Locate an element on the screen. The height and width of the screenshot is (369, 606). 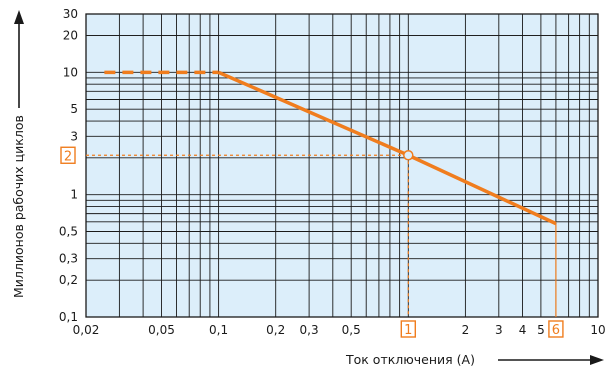
y-tick-label: 1 is located at coordinates (74, 195).